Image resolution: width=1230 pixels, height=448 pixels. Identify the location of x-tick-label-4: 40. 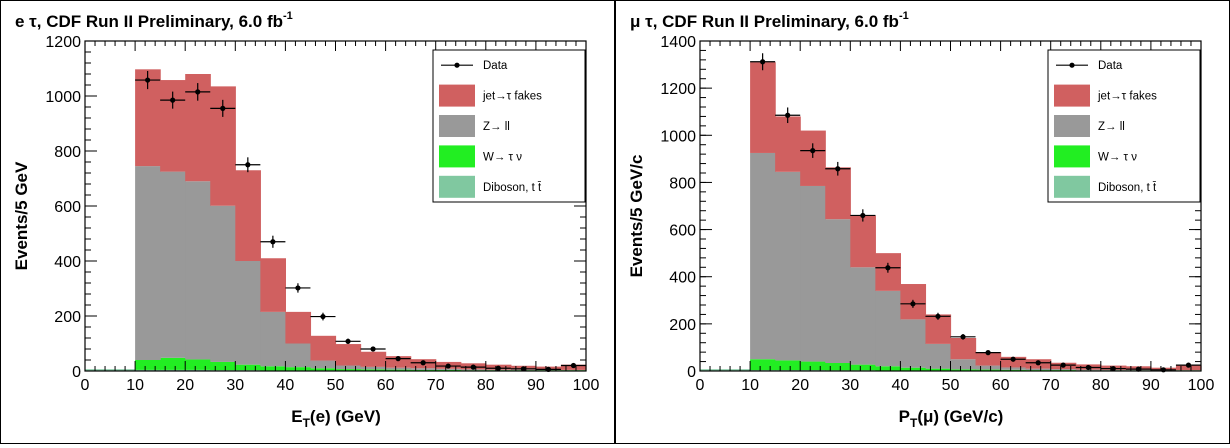
(286, 385).